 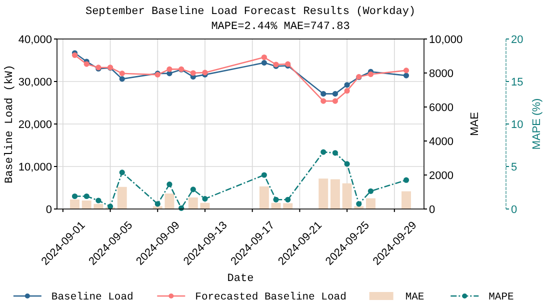 I want to click on chart-subtitle: MAPE=2.44% MAE=747.83, so click(x=280, y=27).